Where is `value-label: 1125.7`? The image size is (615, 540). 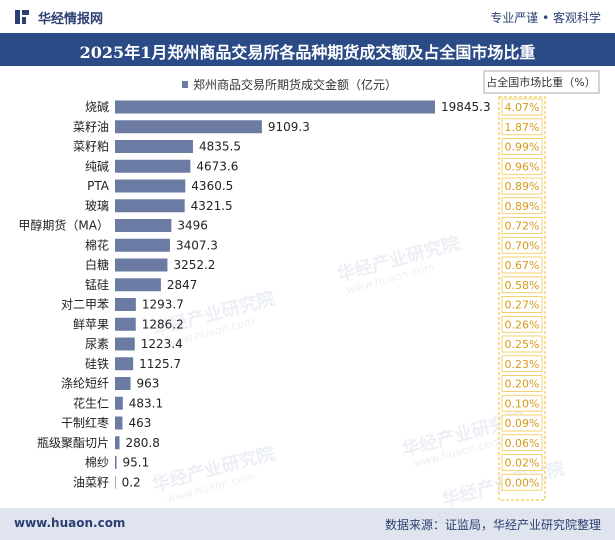
value-label: 1125.7 is located at coordinates (160, 364).